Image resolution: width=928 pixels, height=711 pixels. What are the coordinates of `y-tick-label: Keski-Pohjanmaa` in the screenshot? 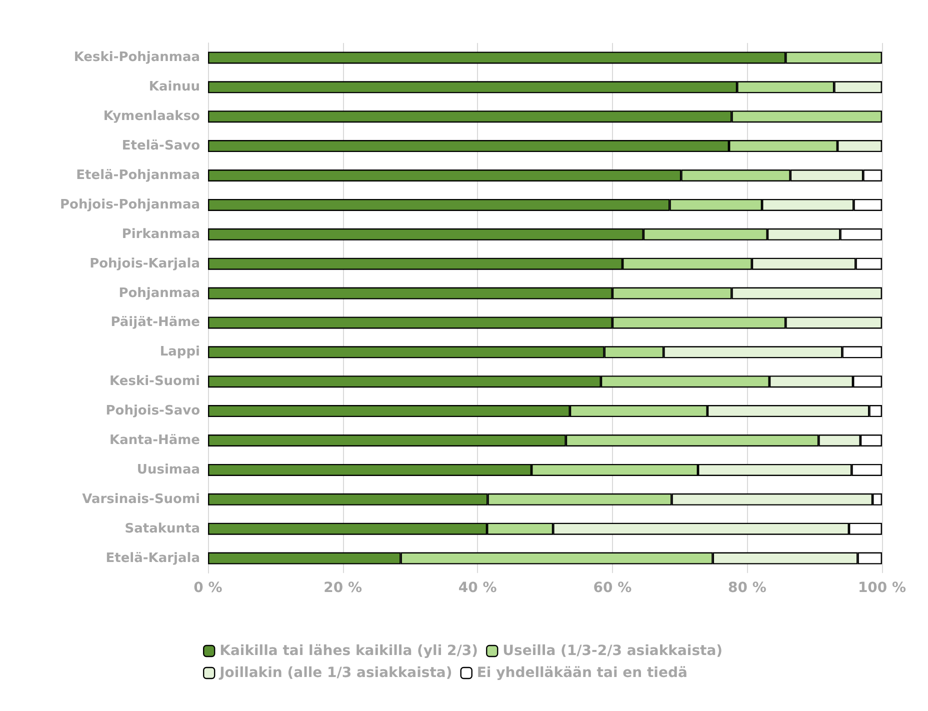 It's located at (137, 58).